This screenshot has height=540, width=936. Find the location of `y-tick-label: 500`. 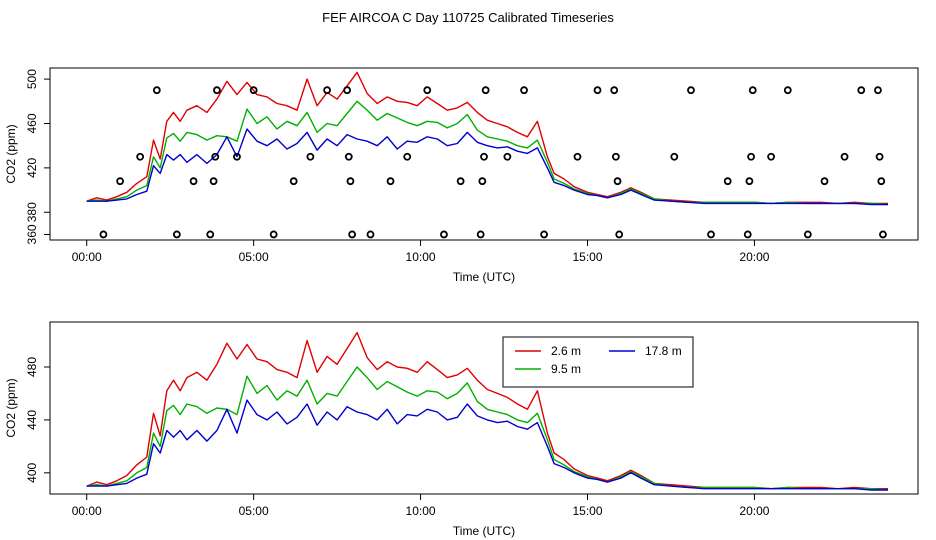

y-tick-label: 500 is located at coordinates (32, 79).